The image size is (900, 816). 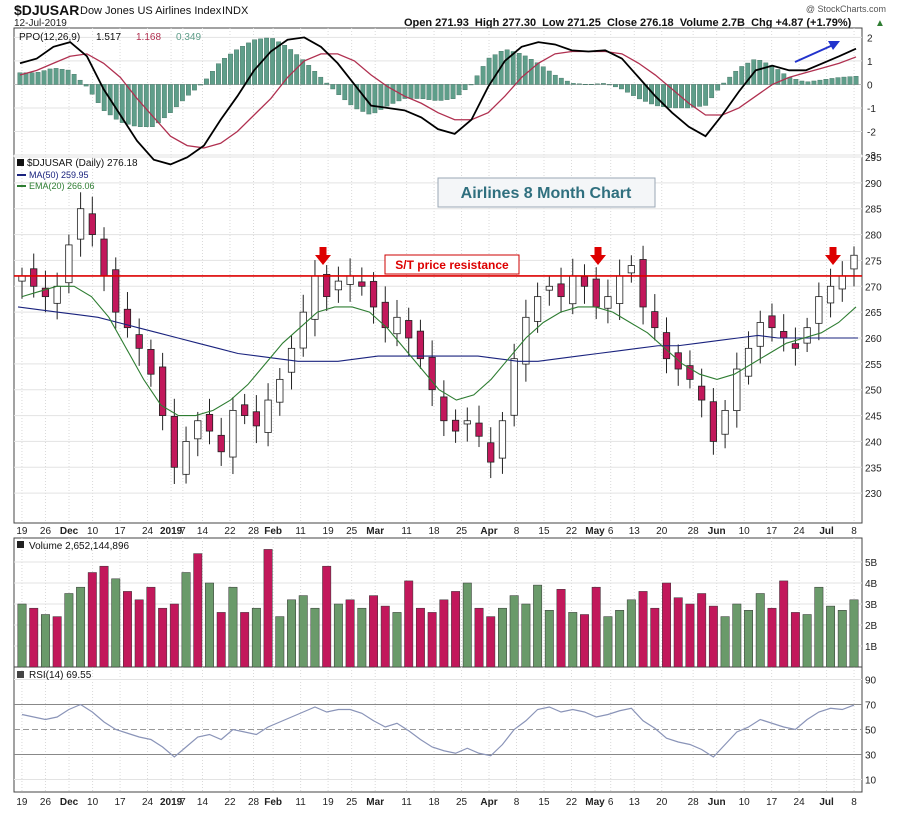 What do you see at coordinates (871, 156) in the screenshot?
I see `ppo-y-tick: -3` at bounding box center [871, 156].